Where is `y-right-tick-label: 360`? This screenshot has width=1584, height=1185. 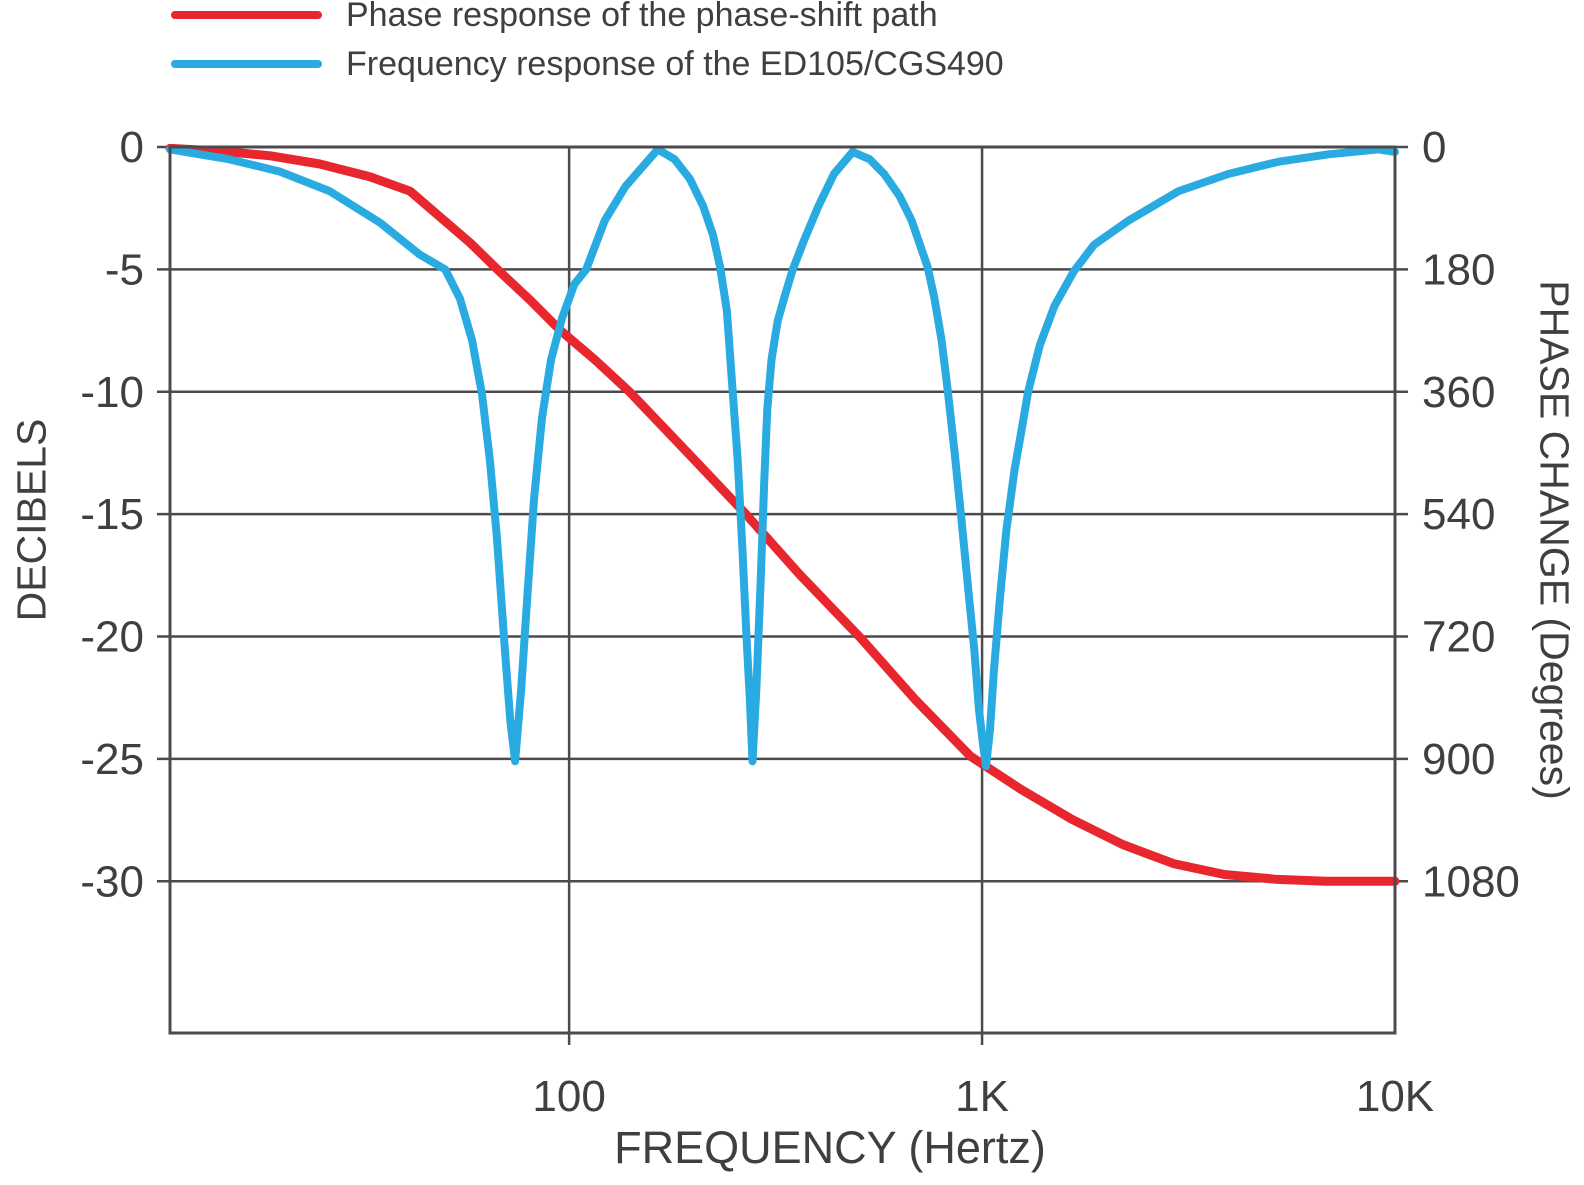
y-right-tick-label: 360 is located at coordinates (1458, 392).